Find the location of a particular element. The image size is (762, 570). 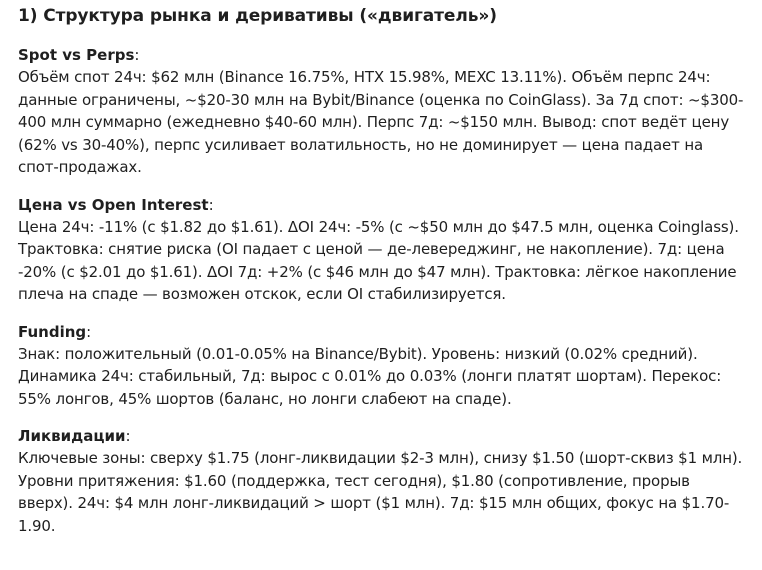

section-title: Spot vs Perps: is located at coordinates (383, 55).